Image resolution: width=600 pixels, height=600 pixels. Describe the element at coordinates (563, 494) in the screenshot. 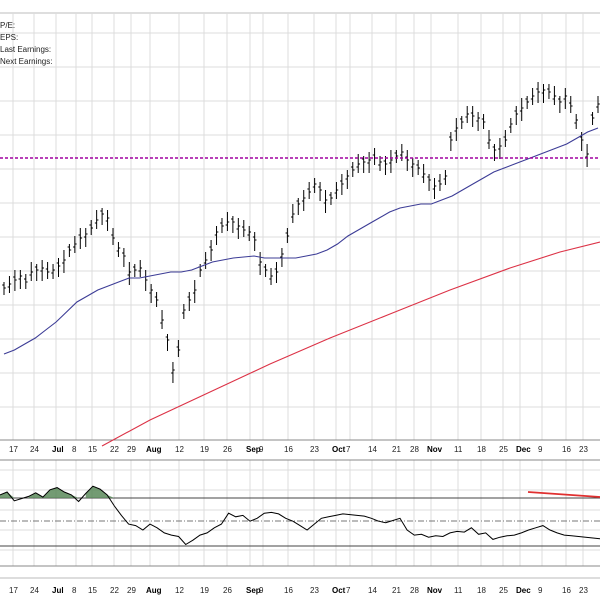

I see `indicator-trend-line` at that location.